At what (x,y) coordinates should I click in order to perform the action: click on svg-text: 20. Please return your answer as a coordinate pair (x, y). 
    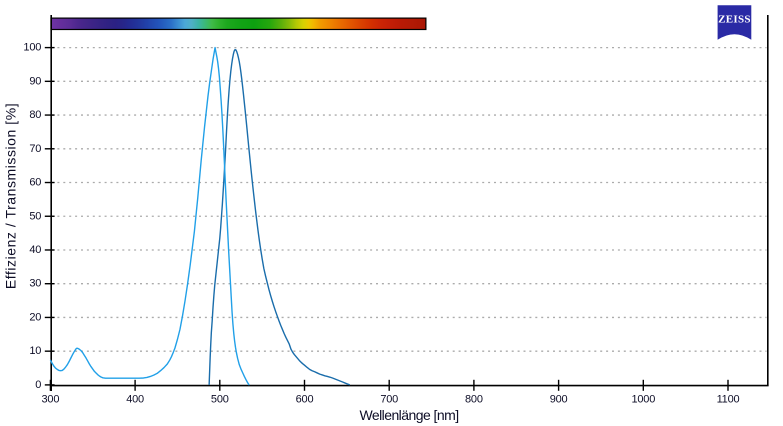
    Looking at the image, I should click on (35, 317).